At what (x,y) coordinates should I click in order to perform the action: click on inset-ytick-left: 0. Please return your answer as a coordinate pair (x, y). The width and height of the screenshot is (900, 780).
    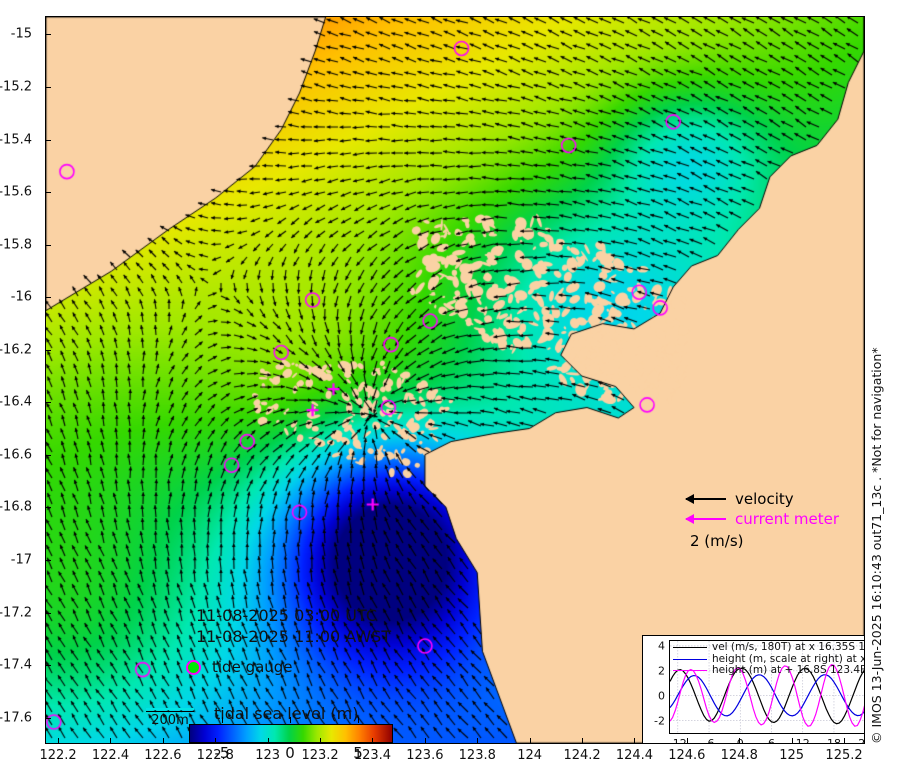
    Looking at the image, I should click on (661, 696).